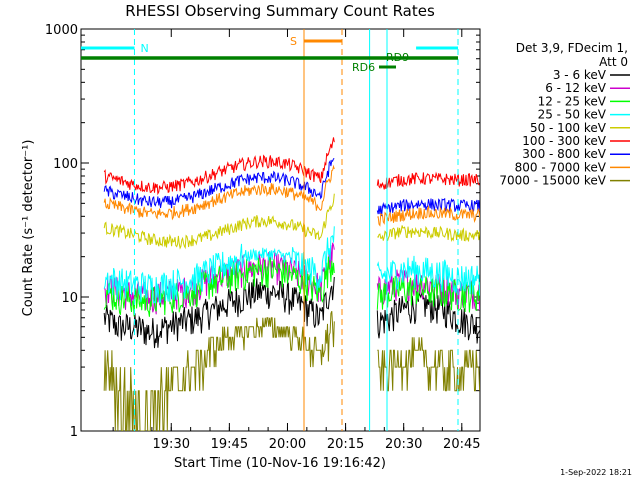  I want to click on y-tick-label: 100, so click(65, 164).